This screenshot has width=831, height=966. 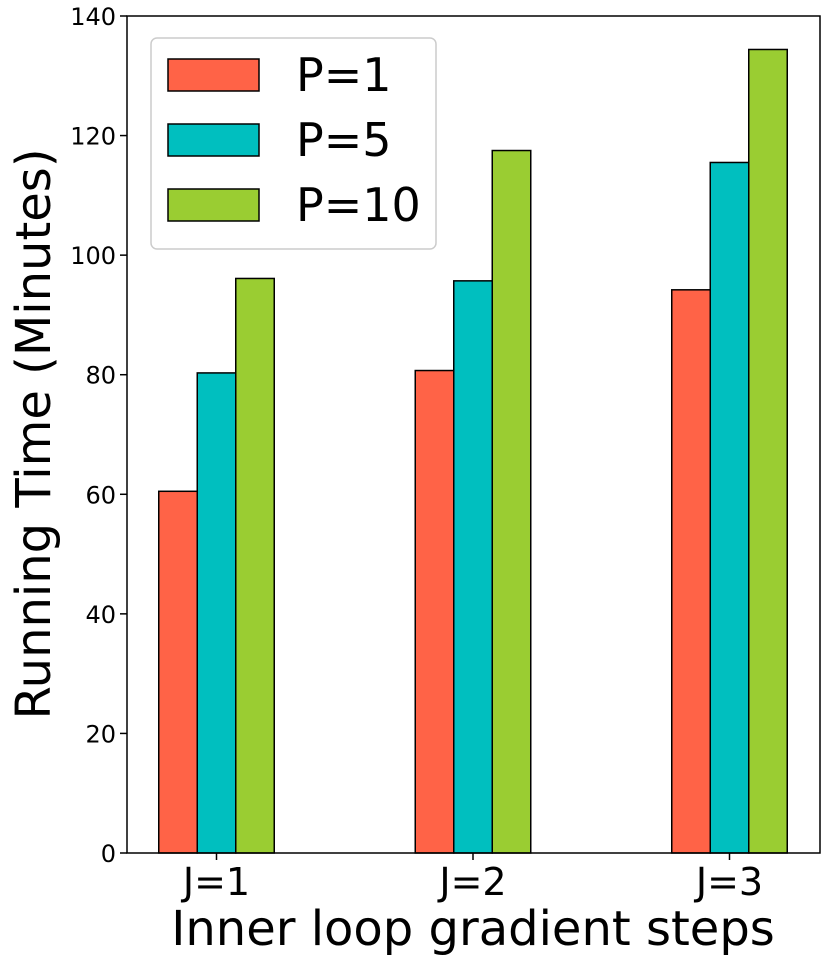 I want to click on bar-p1-j1, so click(x=178, y=672).